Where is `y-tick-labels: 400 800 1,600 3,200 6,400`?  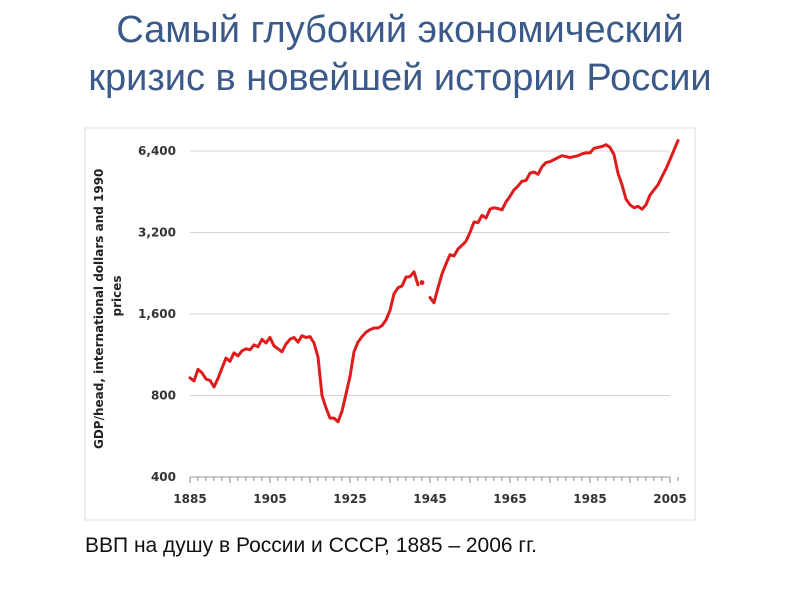
y-tick-labels: 400 800 1,600 3,200 6,400 is located at coordinates (157, 314).